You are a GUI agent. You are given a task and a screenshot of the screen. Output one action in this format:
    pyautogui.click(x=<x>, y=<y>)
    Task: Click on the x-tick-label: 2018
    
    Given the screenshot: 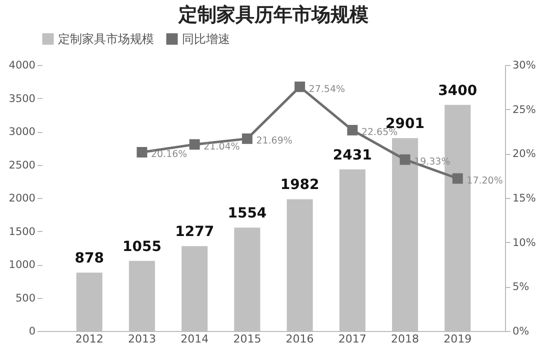 What is the action you would take?
    pyautogui.click(x=405, y=339)
    